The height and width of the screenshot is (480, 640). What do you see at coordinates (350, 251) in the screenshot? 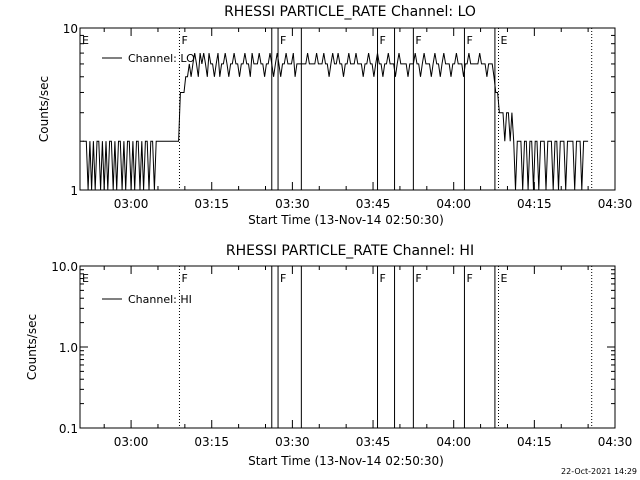
I see `chart-title: RHESSI PARTICLE_RATE Channel: HI` at bounding box center [350, 251].